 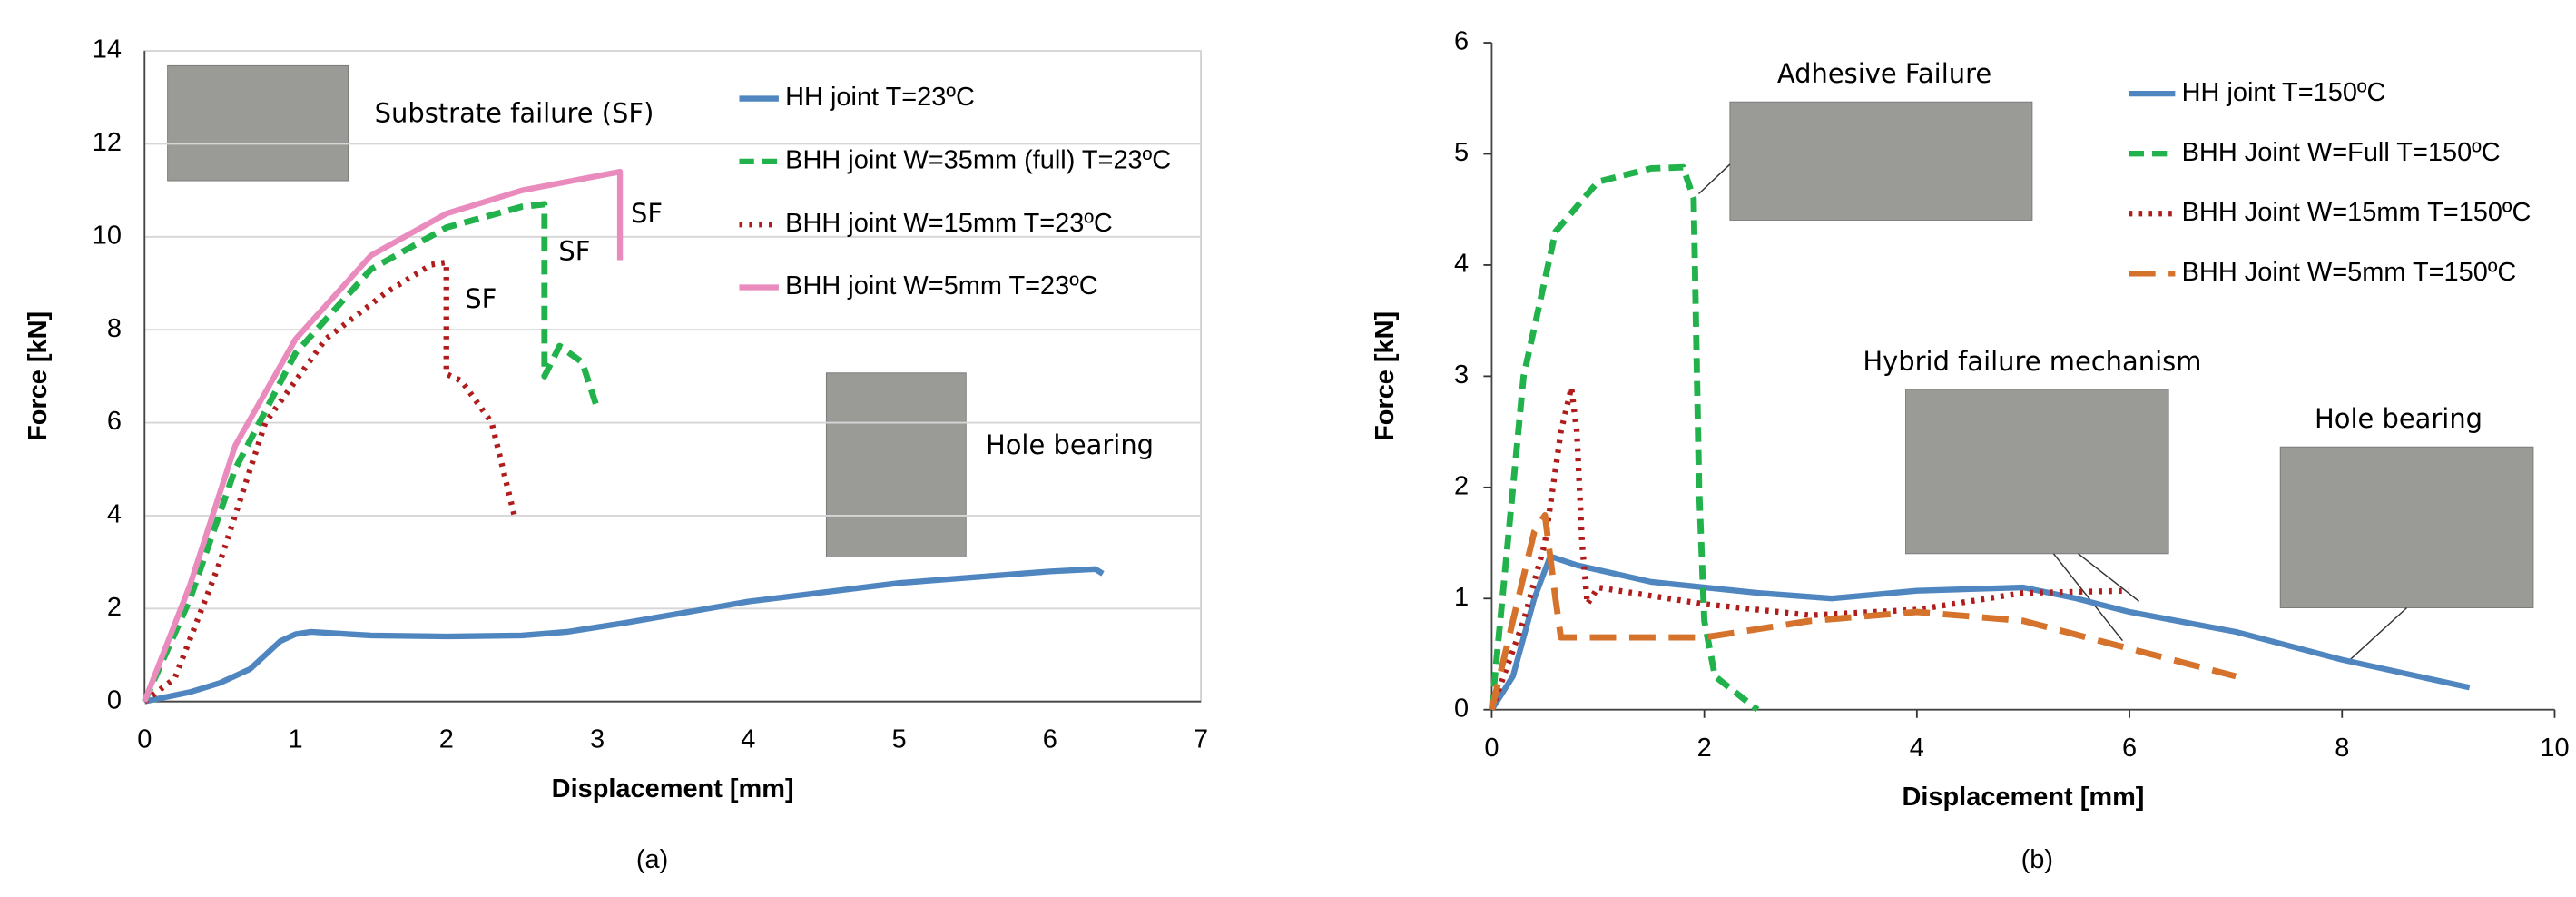 I want to click on y-tick-label: 3, so click(x=1461, y=375).